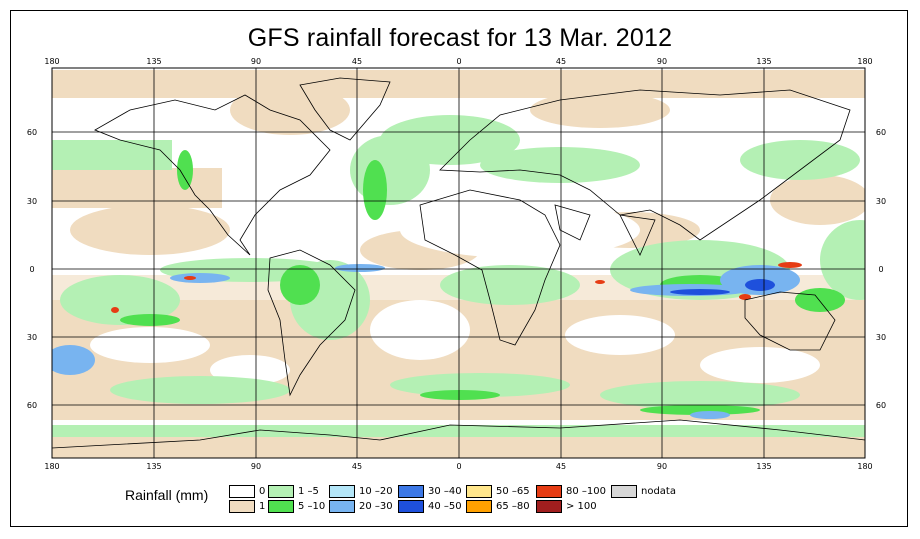 The height and width of the screenshot is (539, 920). Describe the element at coordinates (167, 495) in the screenshot. I see `legend-title: Rainfall (mm)` at that location.